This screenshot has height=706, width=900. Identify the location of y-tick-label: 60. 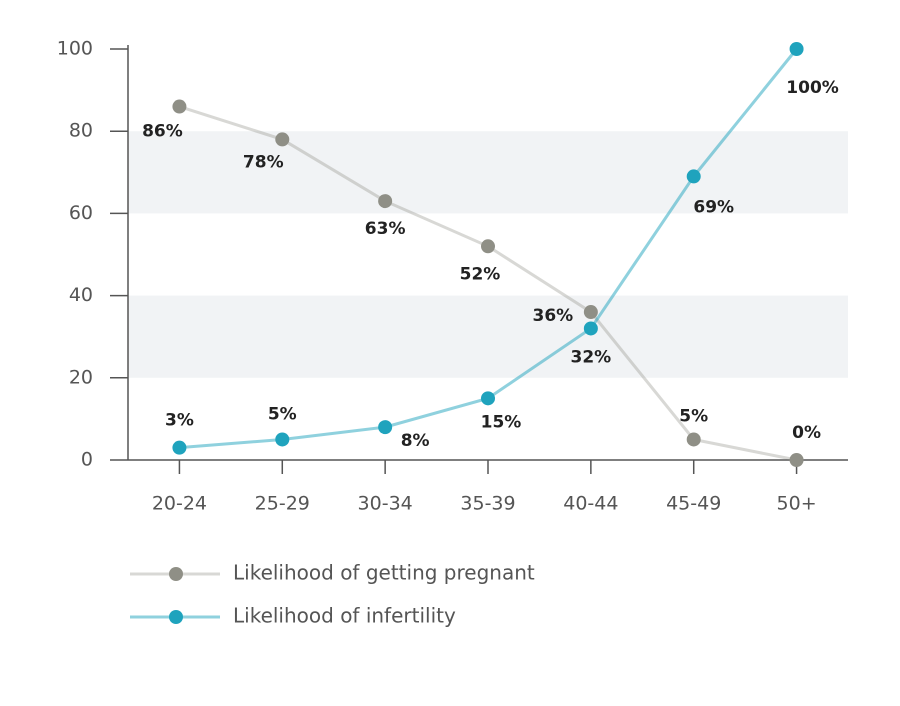
(81, 213).